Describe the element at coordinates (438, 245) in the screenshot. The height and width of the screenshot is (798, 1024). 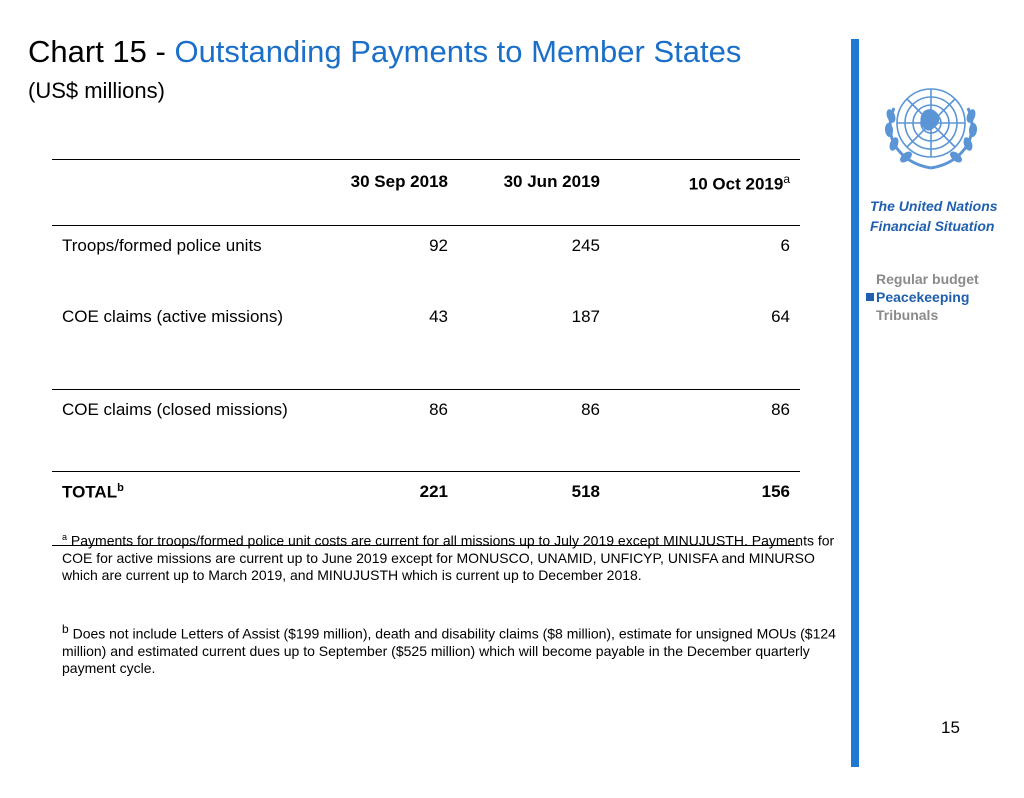
I see `table-cell: 92` at that location.